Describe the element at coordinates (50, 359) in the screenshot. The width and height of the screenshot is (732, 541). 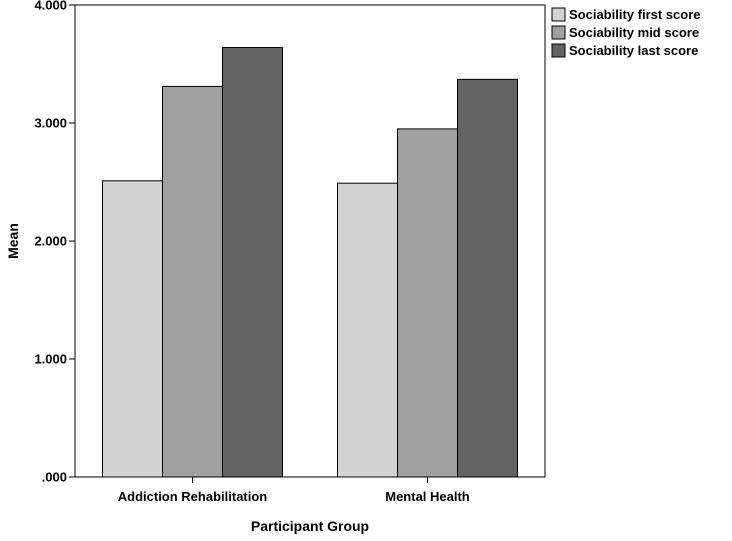
I see `y-tick-label: 1.000` at that location.